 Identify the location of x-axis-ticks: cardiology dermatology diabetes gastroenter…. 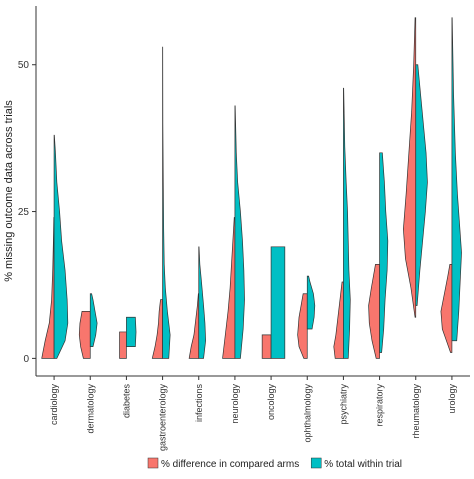
(253, 413).